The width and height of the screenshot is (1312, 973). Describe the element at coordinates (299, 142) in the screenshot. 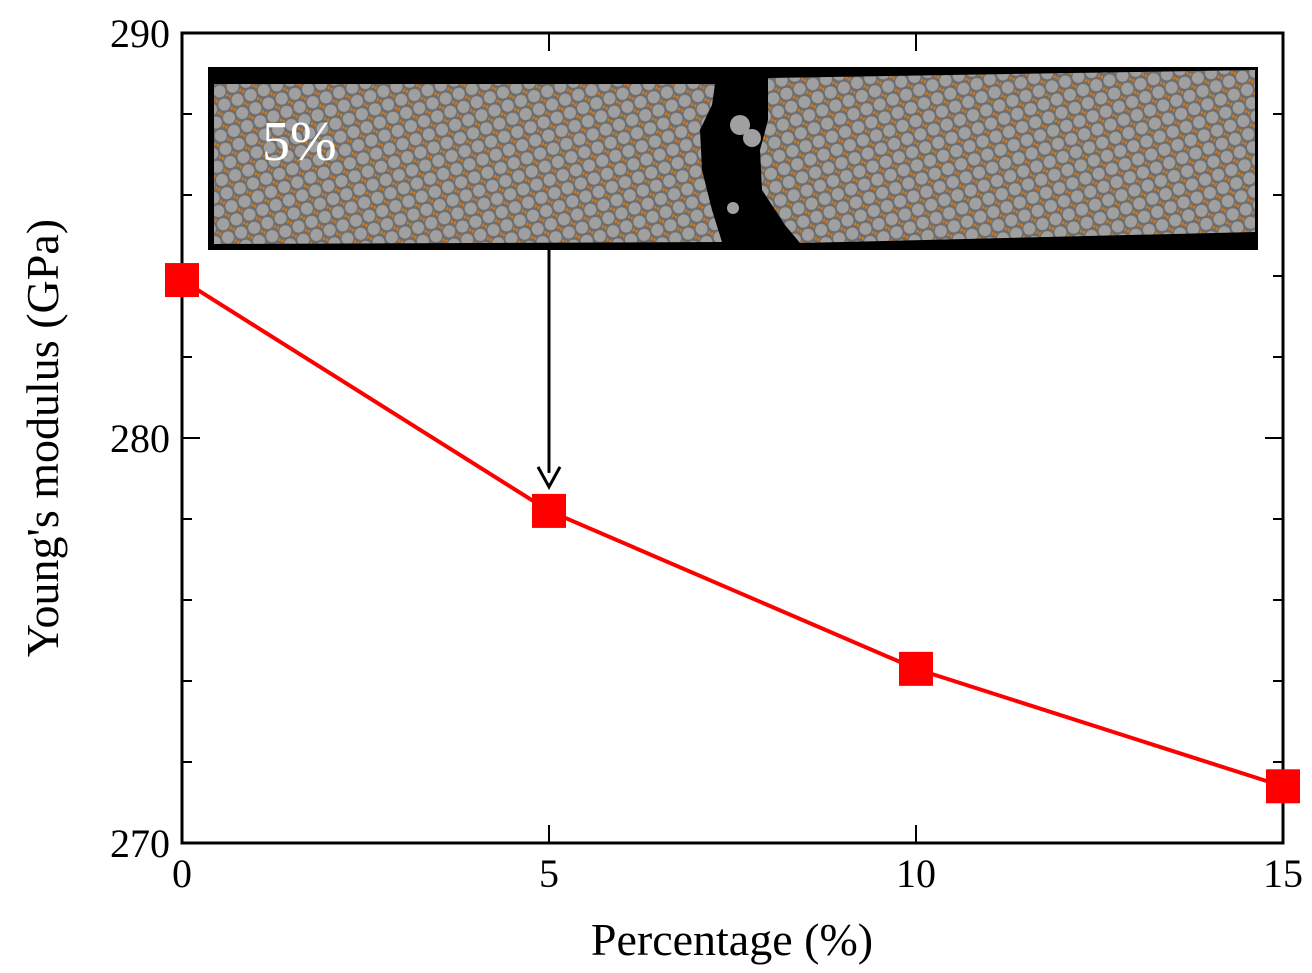

I see `annotation: 5%` at that location.